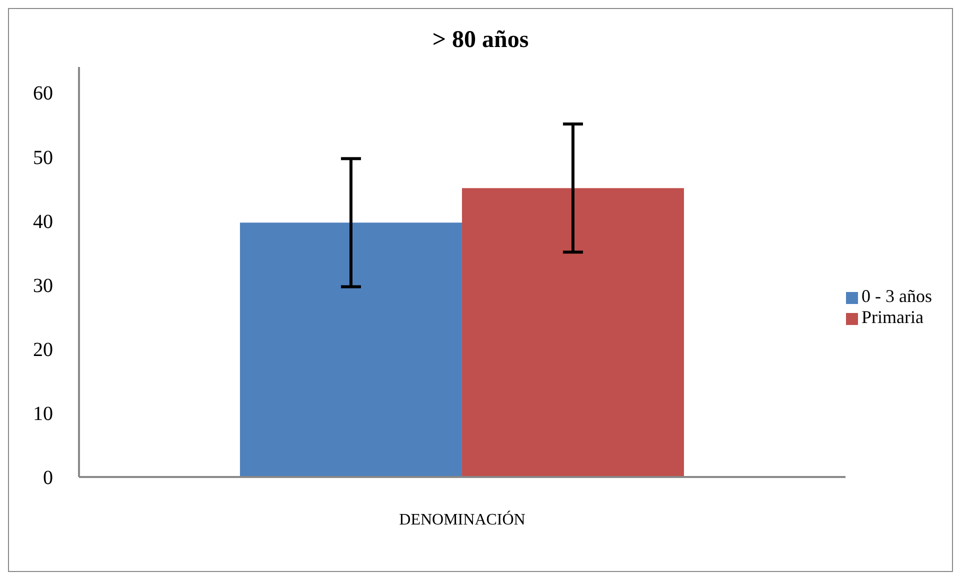  What do you see at coordinates (43, 93) in the screenshot?
I see `y-tick-label: 60` at bounding box center [43, 93].